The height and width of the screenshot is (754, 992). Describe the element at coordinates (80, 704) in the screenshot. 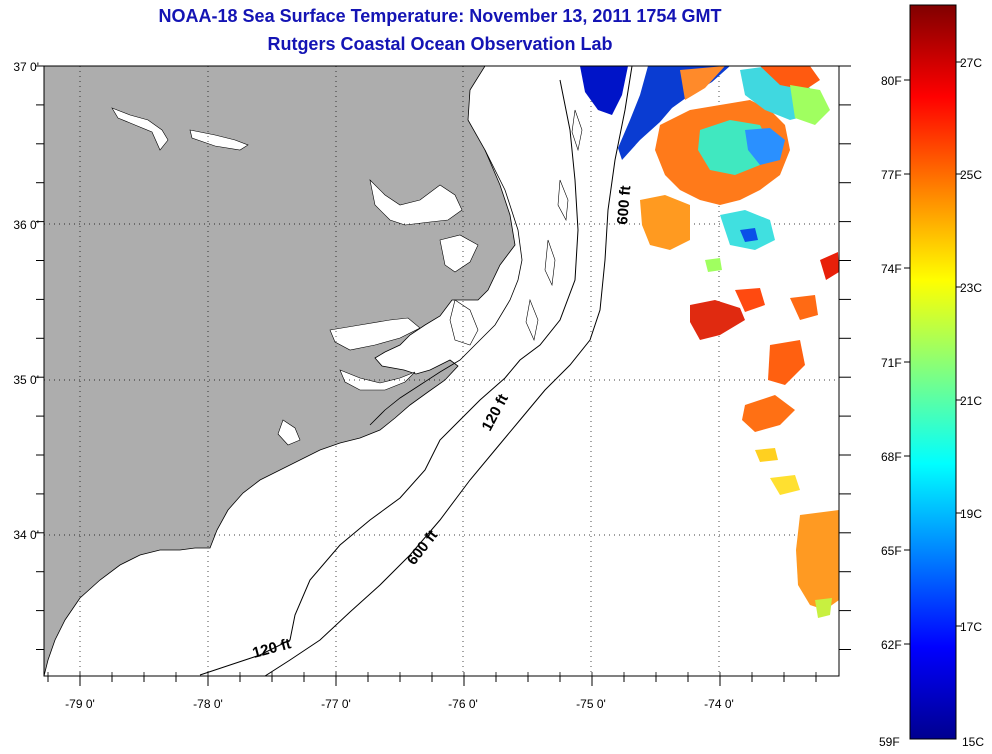

I see `lon-label-79: -79 0'` at that location.